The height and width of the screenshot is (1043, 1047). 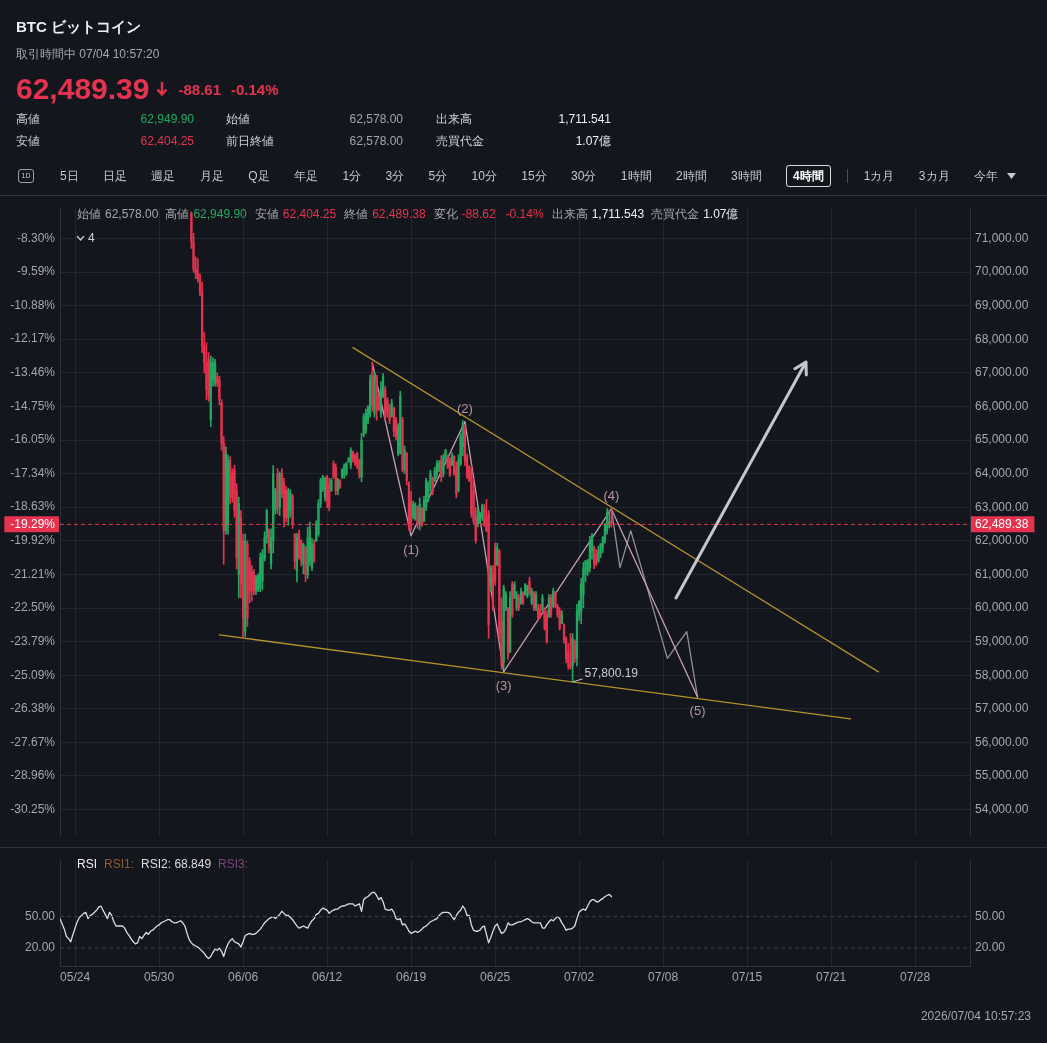 What do you see at coordinates (33, 607) in the screenshot?
I see `y2-tick-label: -22.50%` at bounding box center [33, 607].